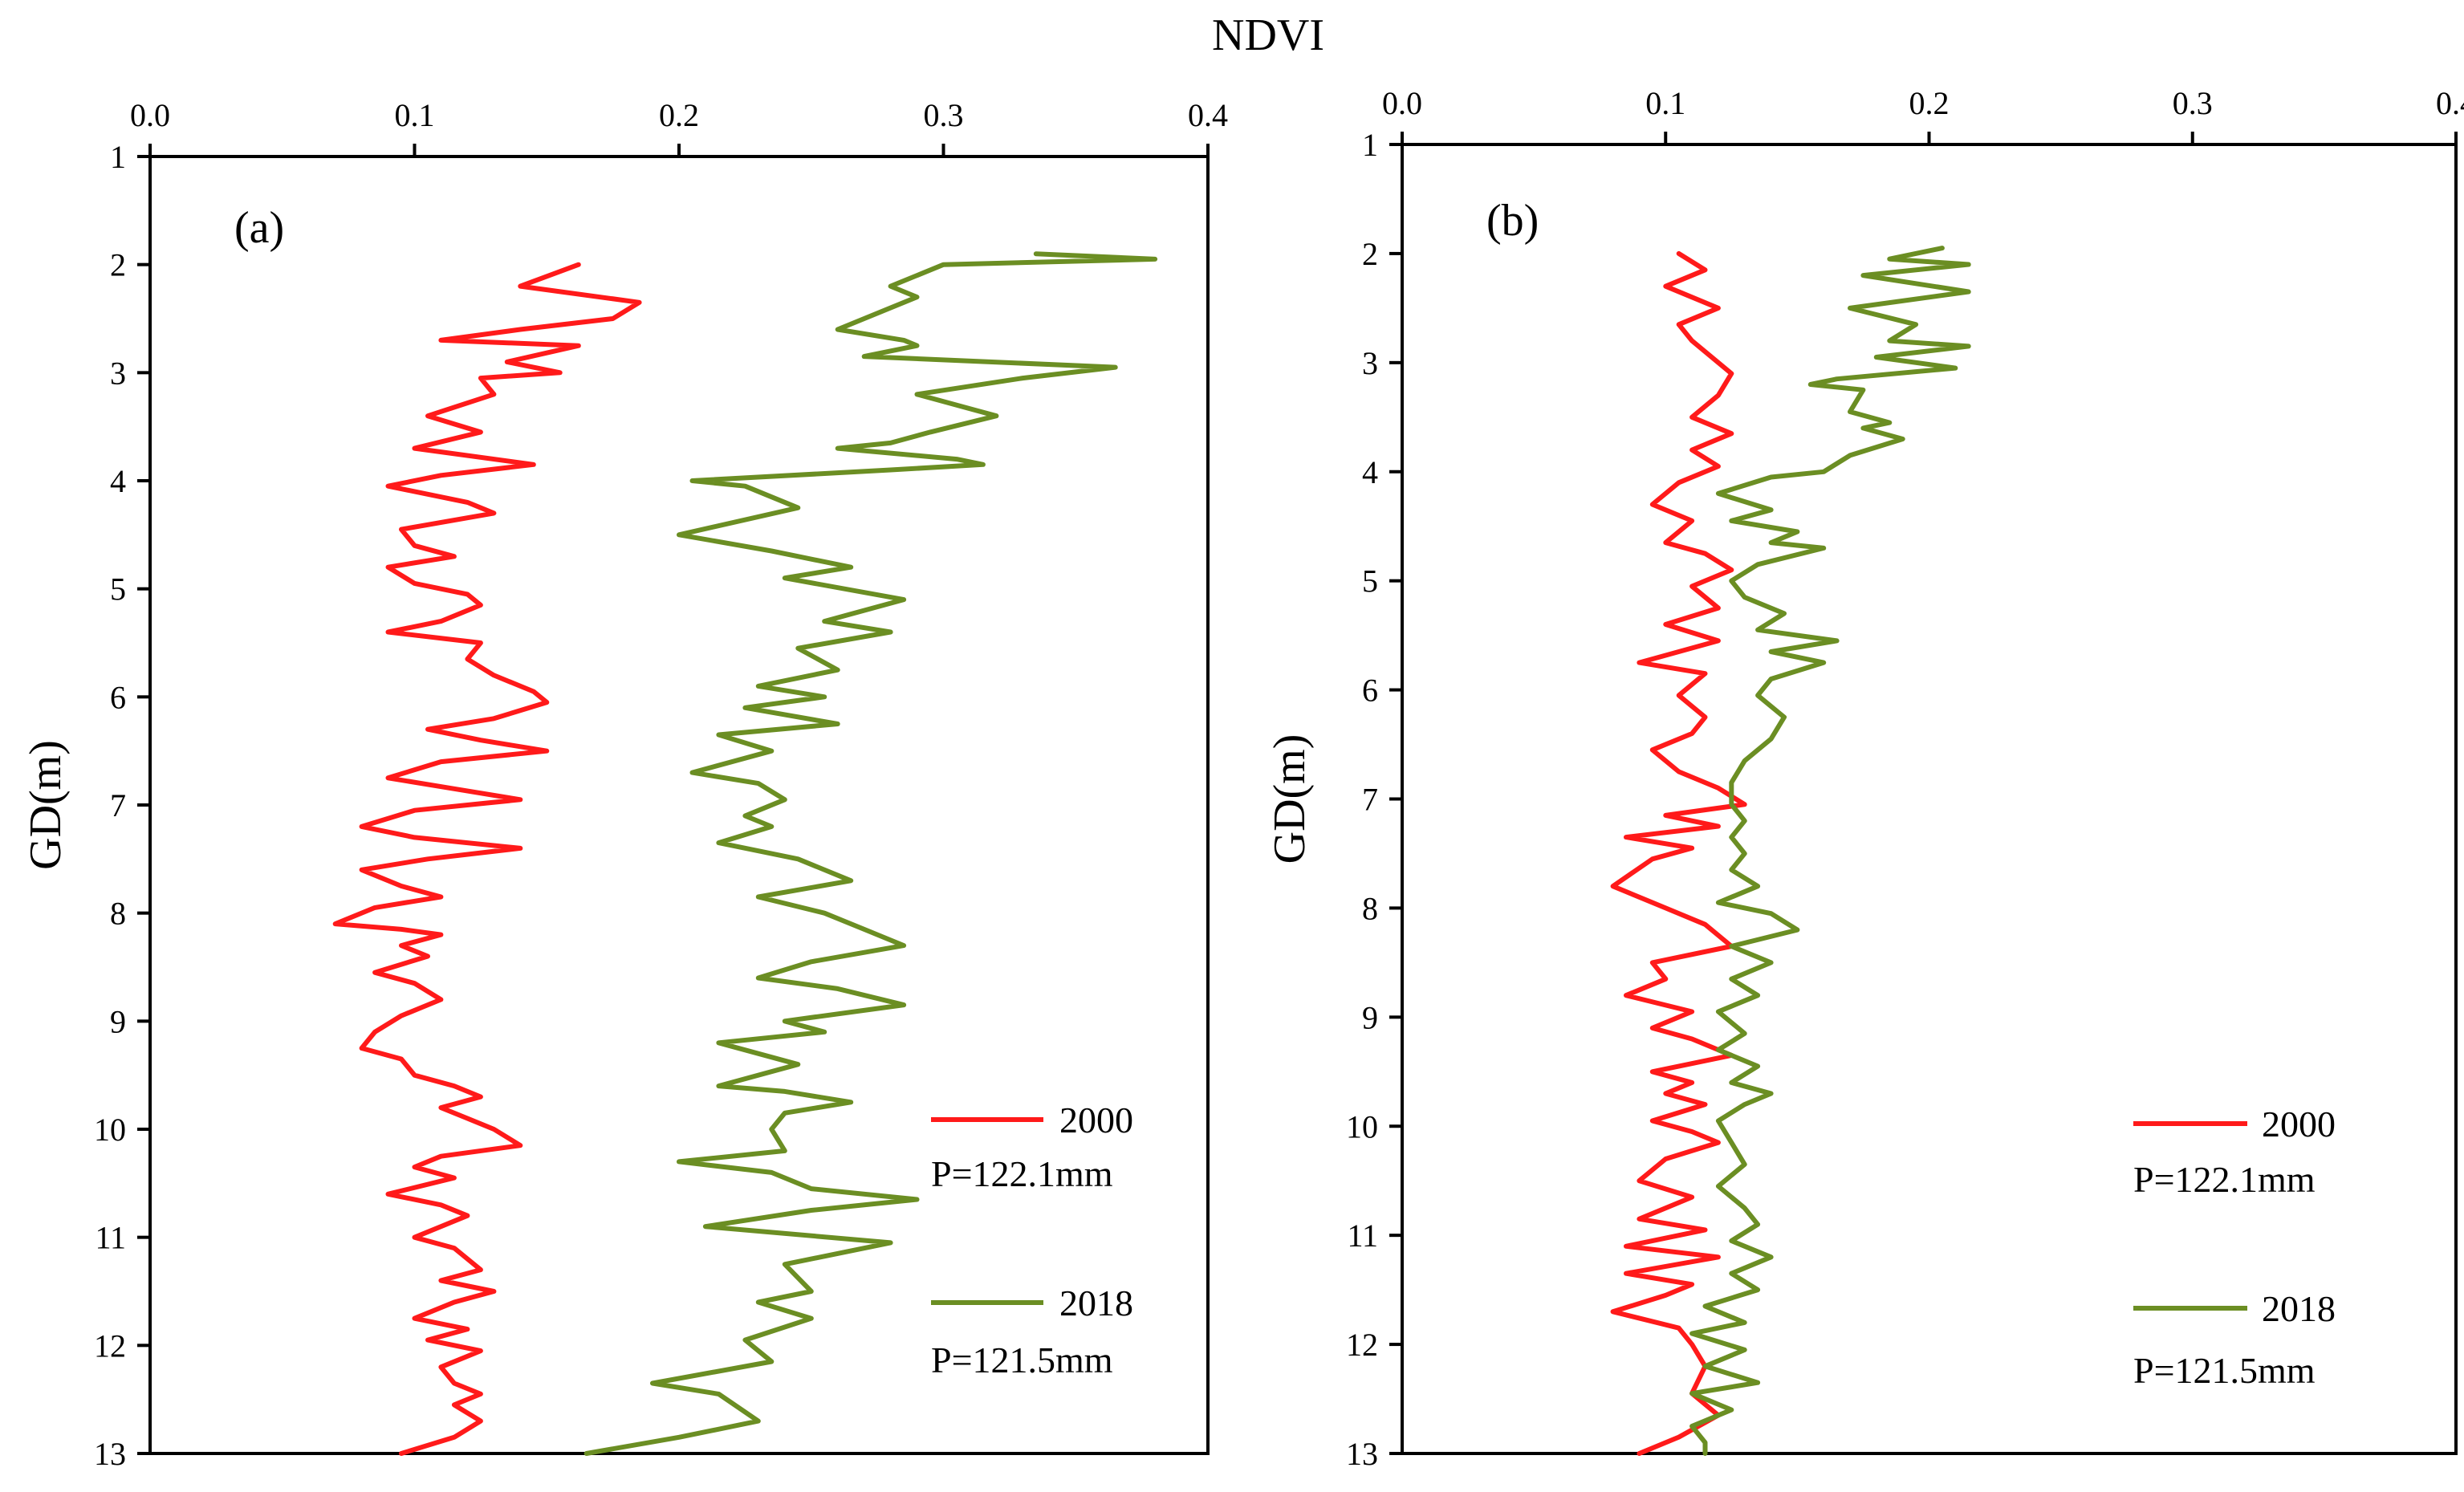 The height and width of the screenshot is (1492, 2464). Describe the element at coordinates (1830, 851) in the screenshot. I see `series-line-2018` at that location.